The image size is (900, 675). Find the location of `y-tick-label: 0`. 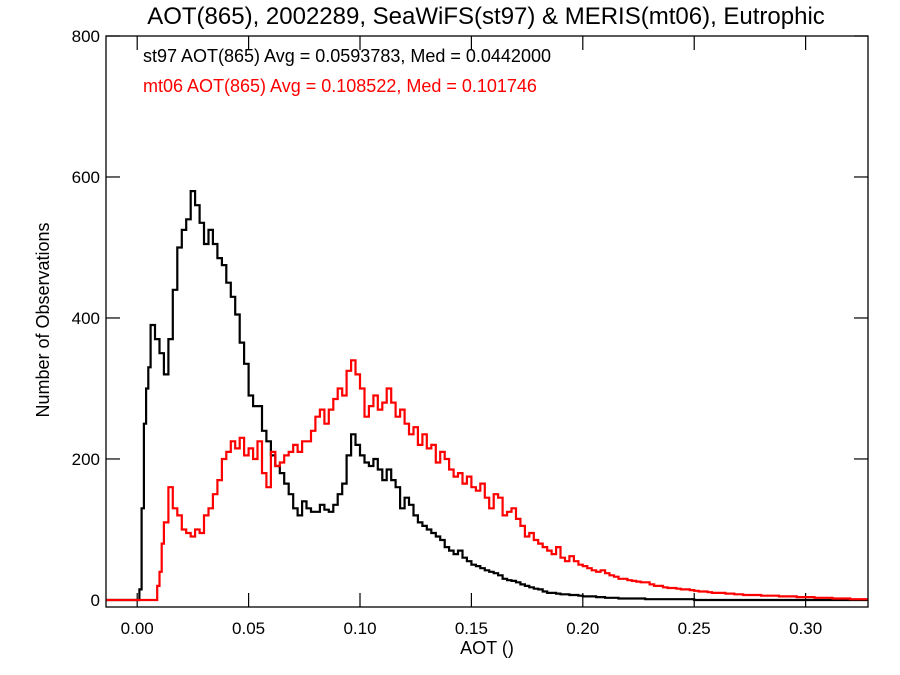

y-tick-label: 0 is located at coordinates (95, 600).